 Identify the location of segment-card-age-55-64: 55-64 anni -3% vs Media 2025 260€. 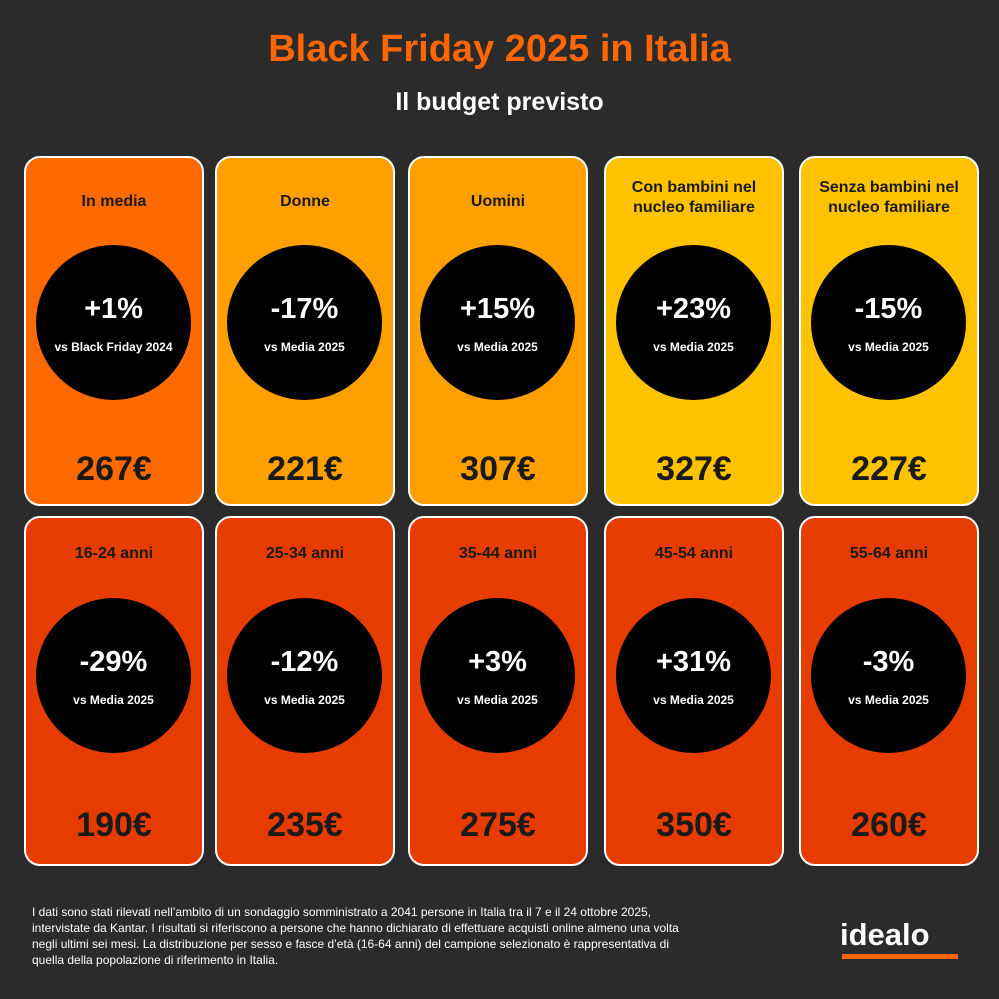
(889, 691).